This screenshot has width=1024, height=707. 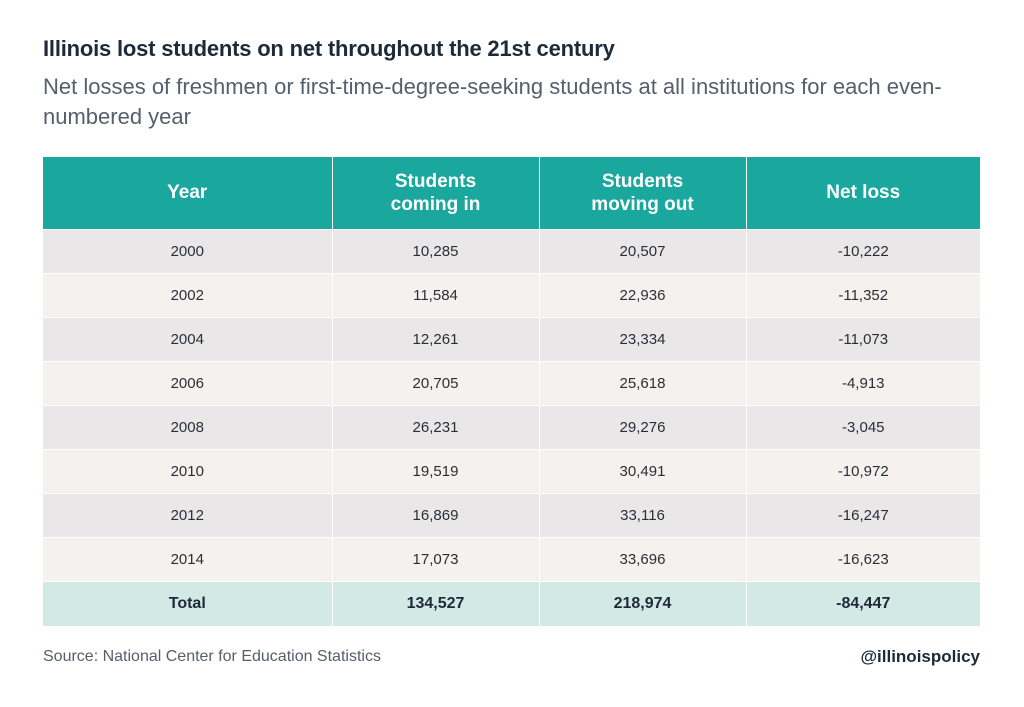 I want to click on cell-net-loss: -3,045, so click(x=863, y=426).